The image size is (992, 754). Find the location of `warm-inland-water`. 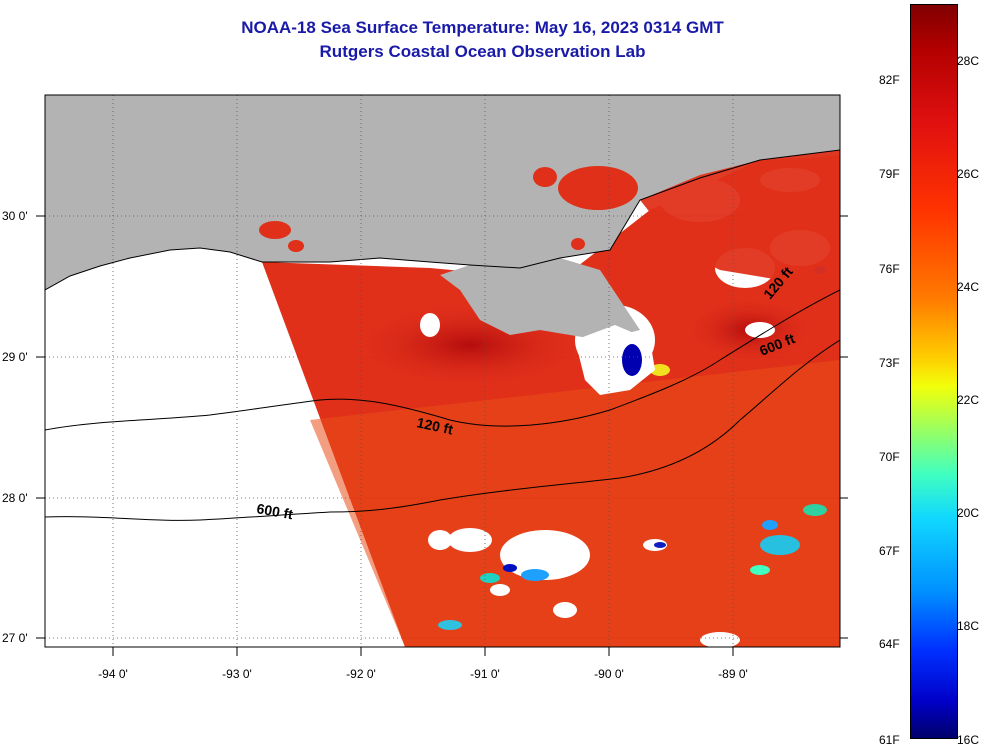

warm-inland-water is located at coordinates (549, 220).